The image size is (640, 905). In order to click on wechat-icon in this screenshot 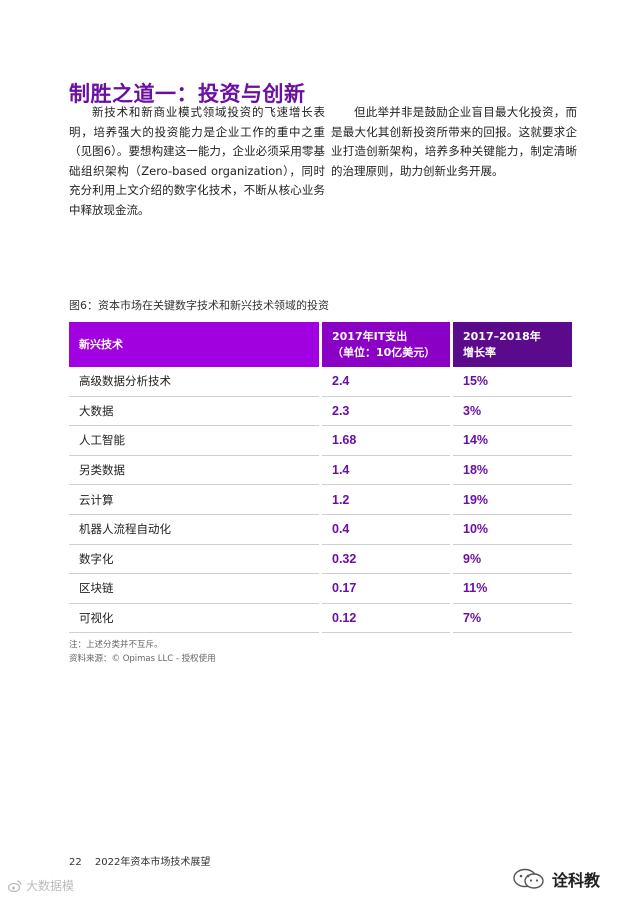, I will do `click(528, 878)`.